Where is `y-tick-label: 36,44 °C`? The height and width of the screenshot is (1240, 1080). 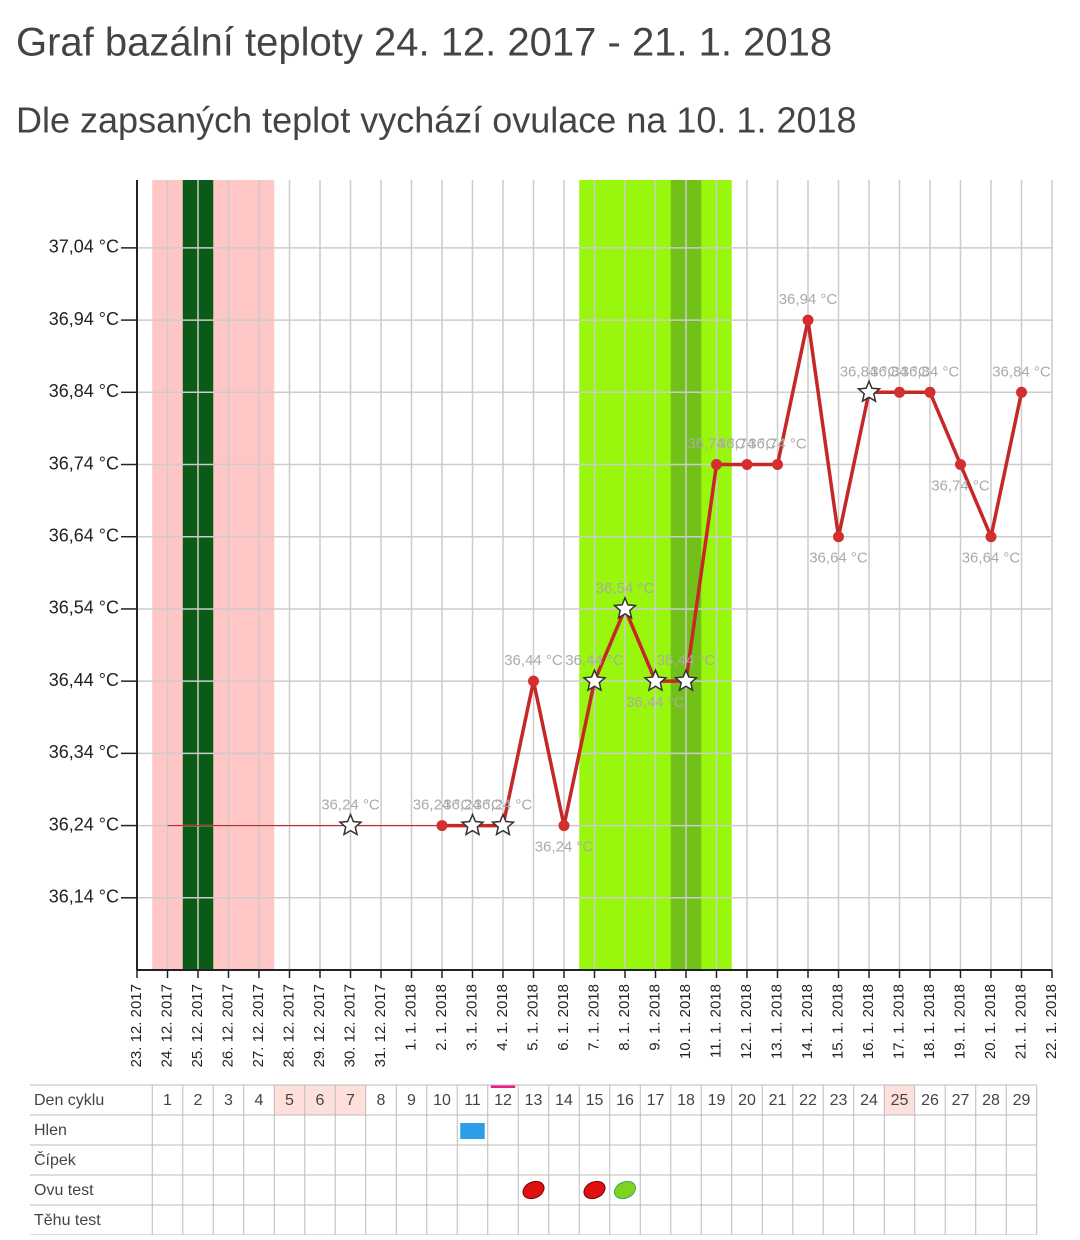 y-tick-label: 36,44 °C is located at coordinates (84, 680).